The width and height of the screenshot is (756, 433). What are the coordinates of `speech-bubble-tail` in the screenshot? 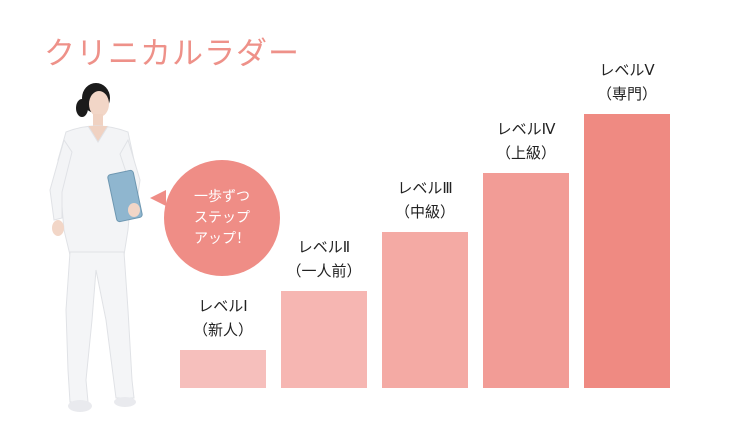 It's located at (158, 198).